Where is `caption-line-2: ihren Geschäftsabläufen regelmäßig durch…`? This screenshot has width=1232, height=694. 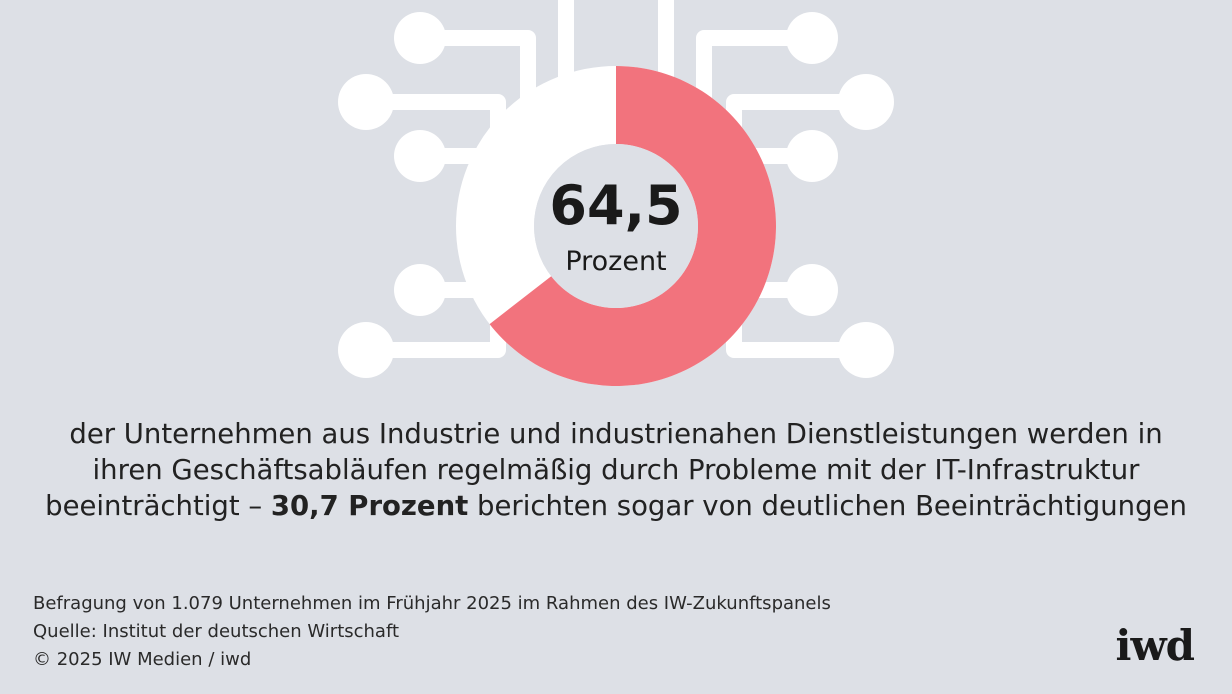 caption-line-2: ihren Geschäftsabläufen regelmäßig durch… is located at coordinates (616, 470).